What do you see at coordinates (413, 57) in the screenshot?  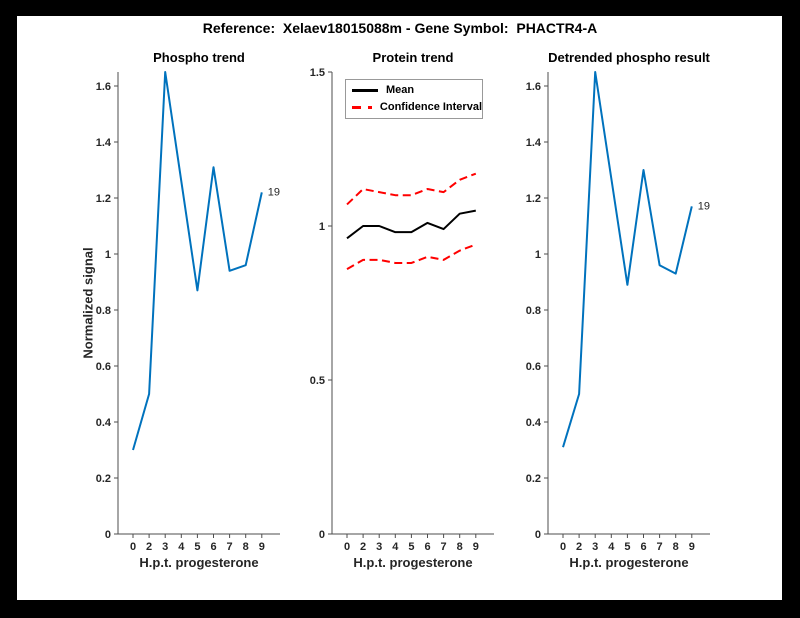 I see `chart-title-protein-trend: Protein trend` at bounding box center [413, 57].